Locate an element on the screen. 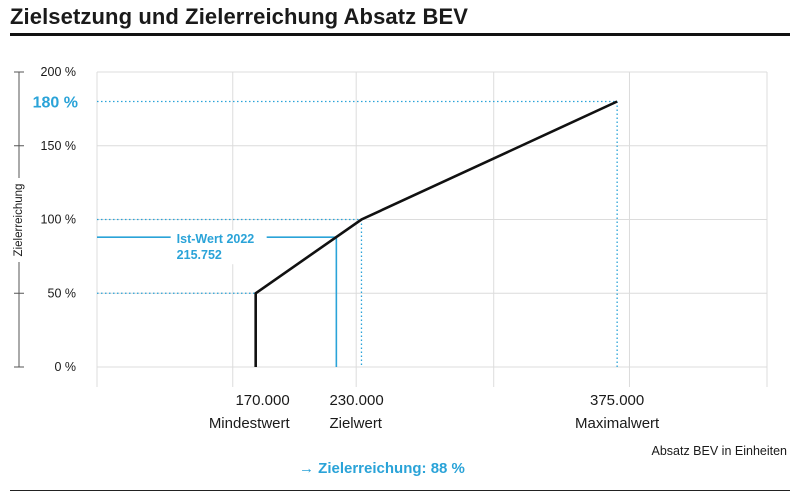 Image resolution: width=800 pixels, height=497 pixels. actual-label-title: Ist-Wert 2022 is located at coordinates (216, 239).